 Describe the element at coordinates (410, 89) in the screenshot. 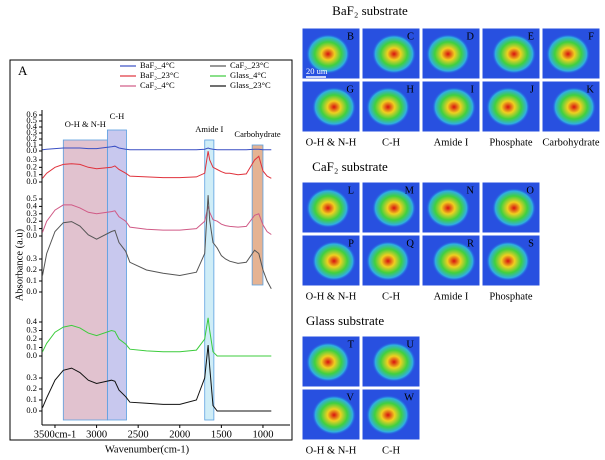

I see `map-letter: H` at that location.